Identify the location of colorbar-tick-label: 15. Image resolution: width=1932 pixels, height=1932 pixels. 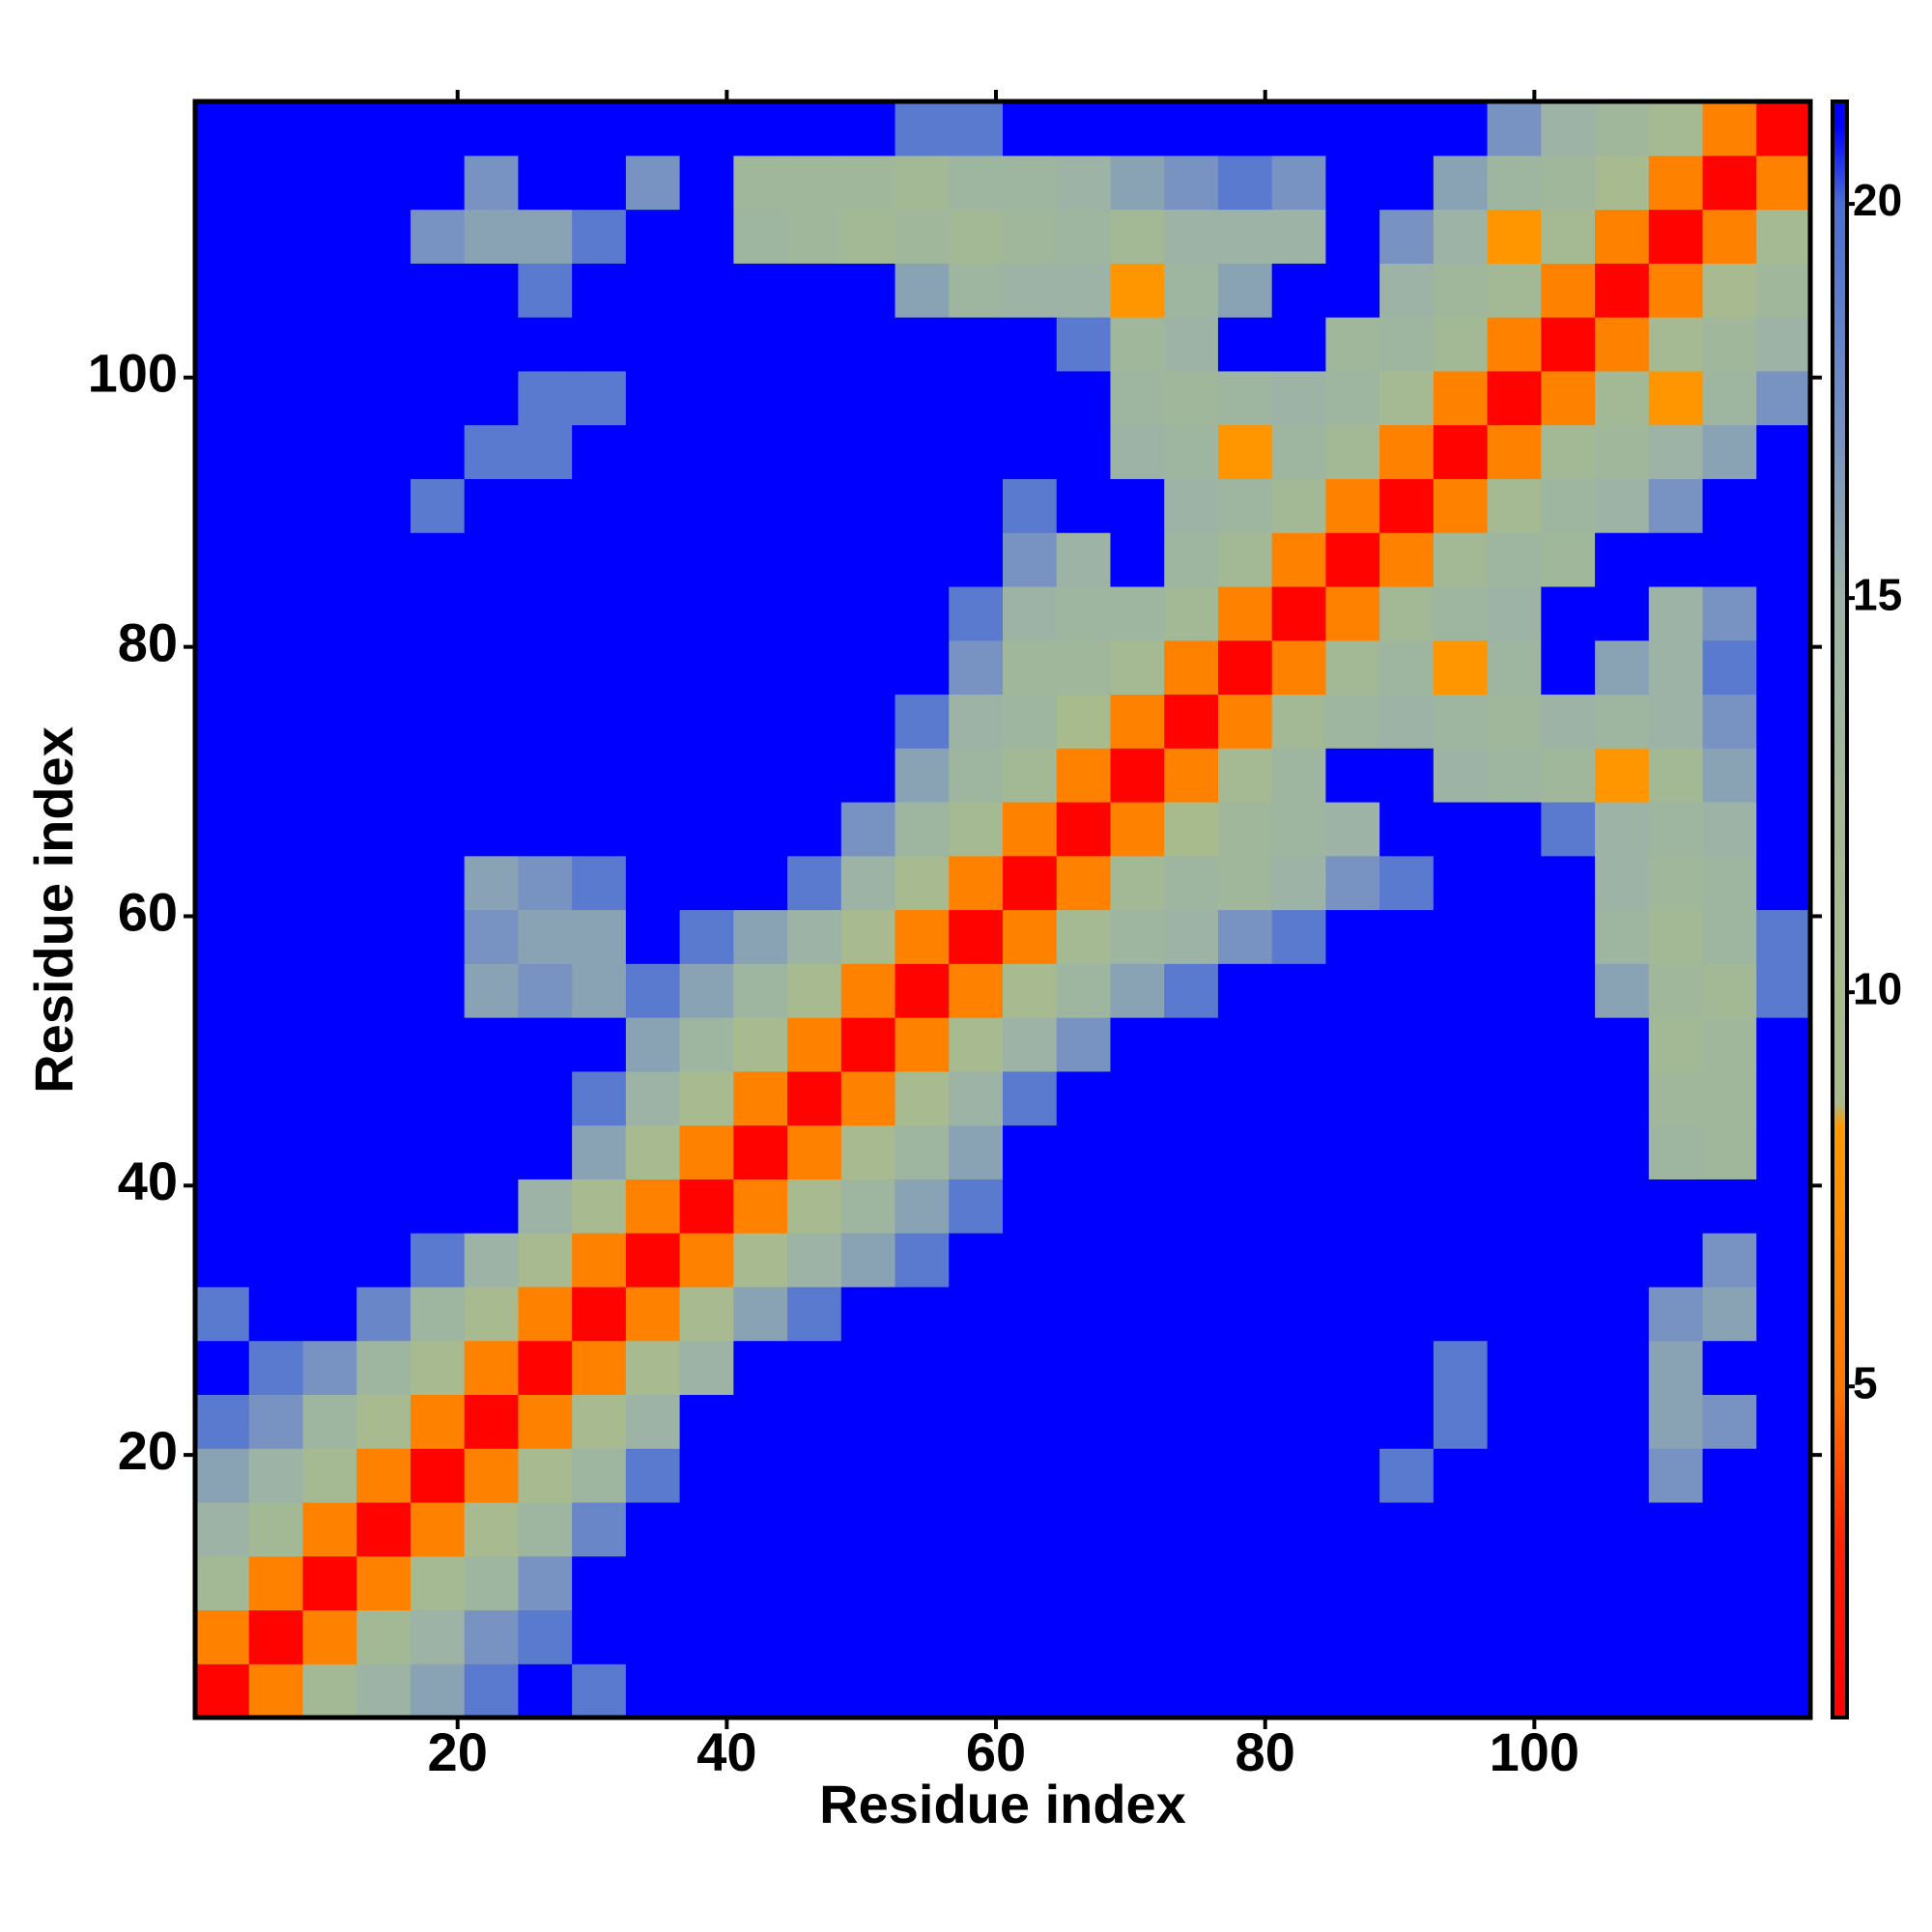
(1877, 594).